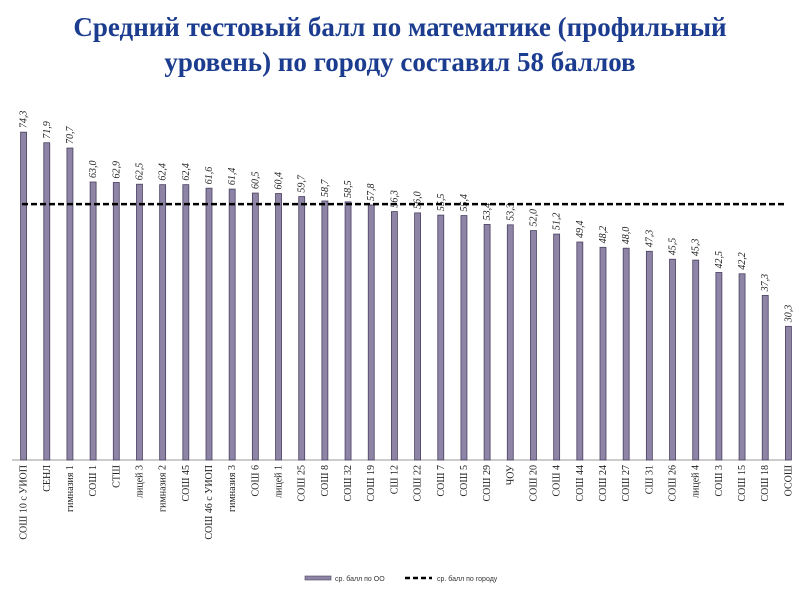  What do you see at coordinates (116, 476) in the screenshot?
I see `x-tick-label: СТШ` at bounding box center [116, 476].